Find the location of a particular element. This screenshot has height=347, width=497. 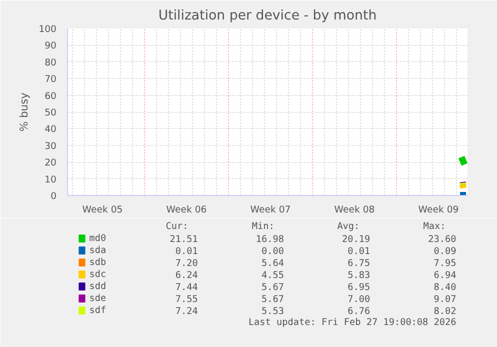

y-tick-label: 40 is located at coordinates (50, 130).